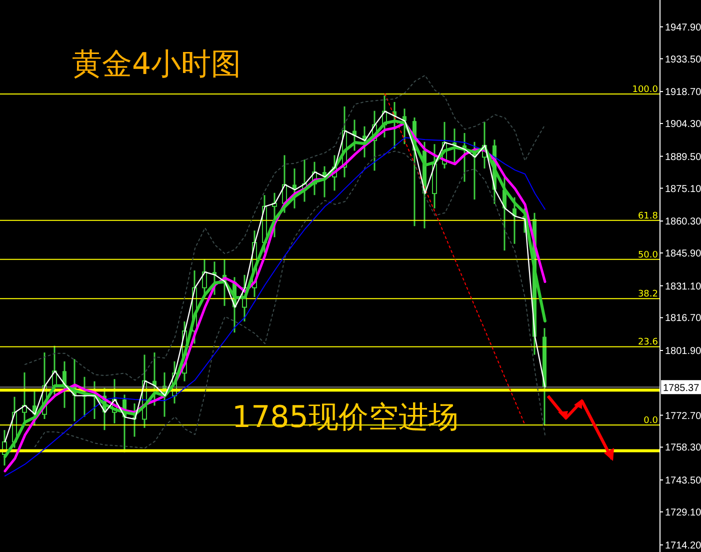 This screenshot has width=701, height=552. What do you see at coordinates (683, 481) in the screenshot?
I see `y-tick-label: 1743.50` at bounding box center [683, 481].